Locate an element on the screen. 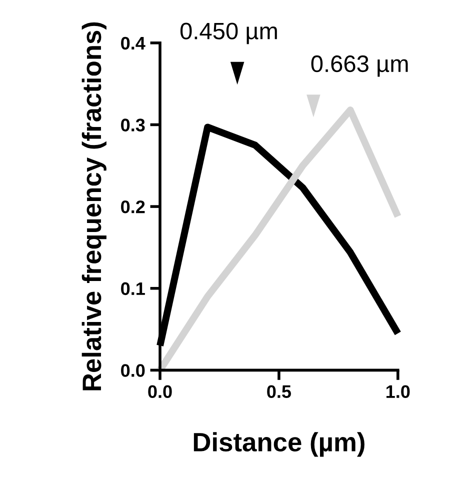  x-tick-label: 1.0 is located at coordinates (398, 391).